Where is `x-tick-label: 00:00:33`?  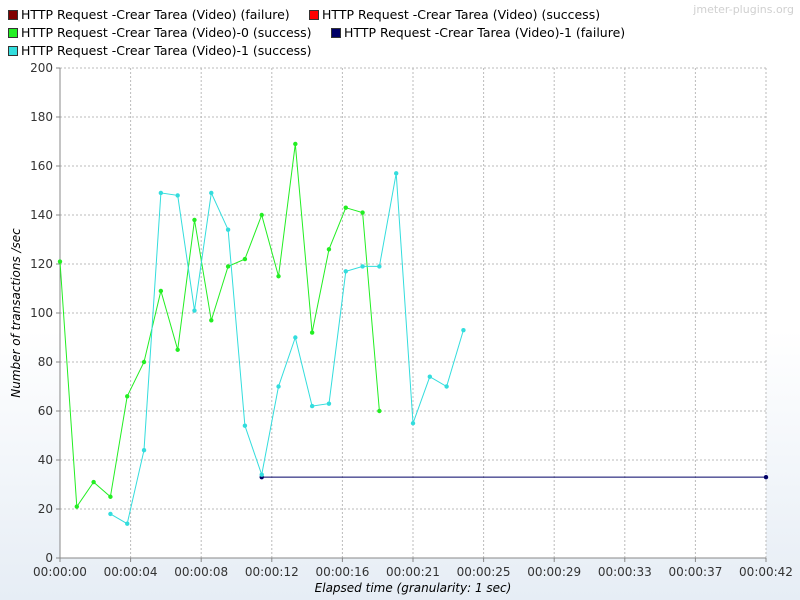 x-tick-label: 00:00:33 is located at coordinates (625, 572).